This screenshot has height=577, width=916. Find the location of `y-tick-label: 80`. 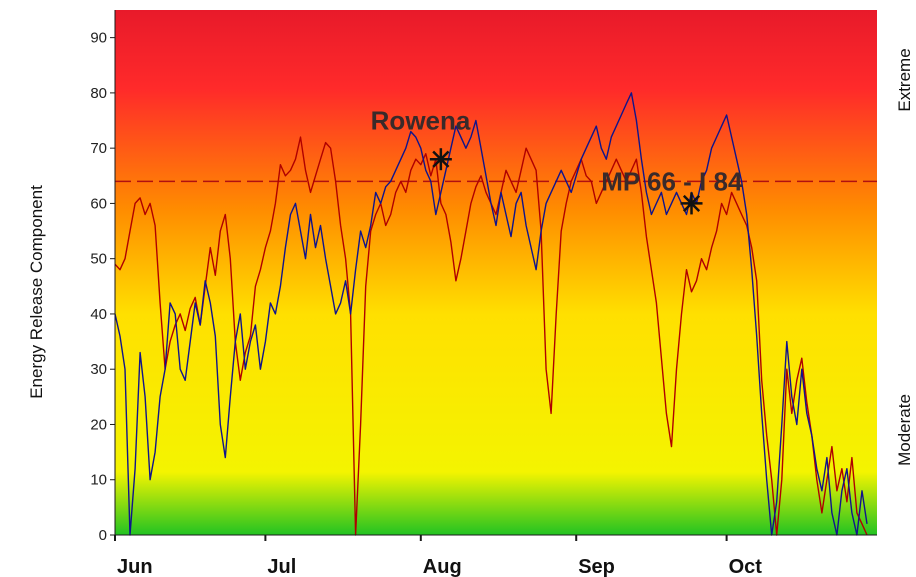

y-tick-label: 80 is located at coordinates (98, 93).